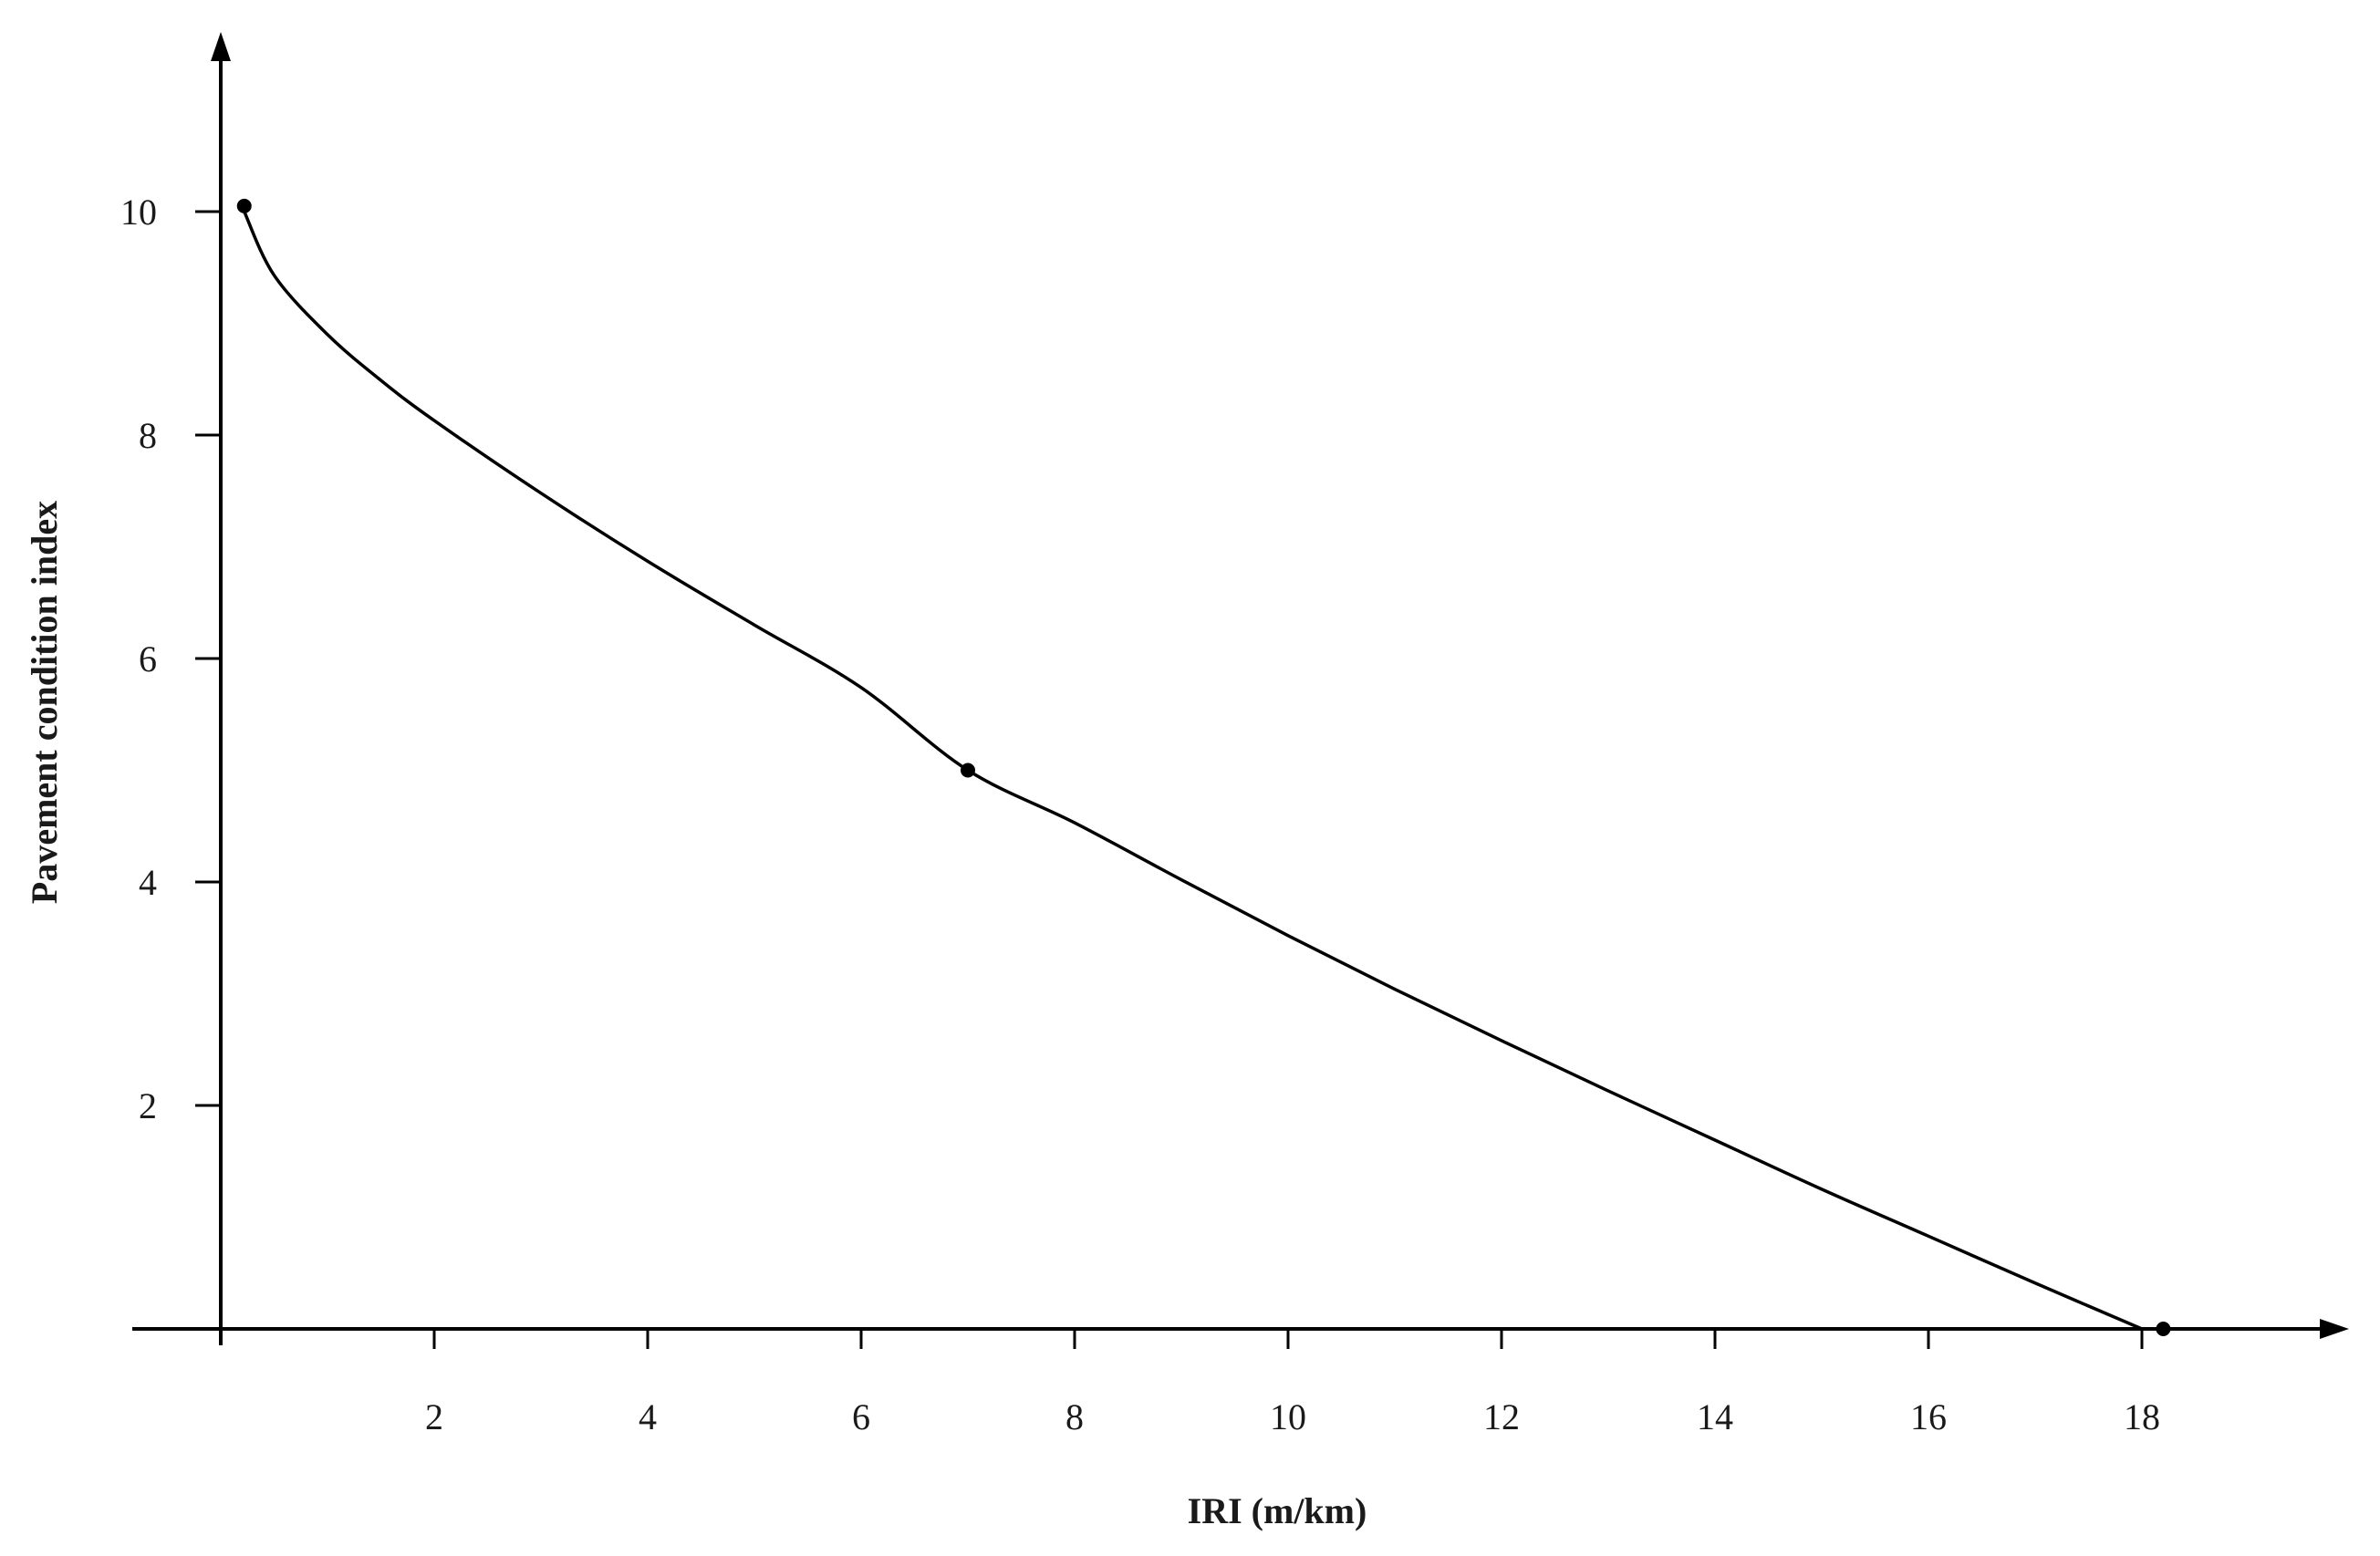 The height and width of the screenshot is (1556, 2380). What do you see at coordinates (1278, 1510) in the screenshot?
I see `x-axis-title: IRI (m/km)` at bounding box center [1278, 1510].